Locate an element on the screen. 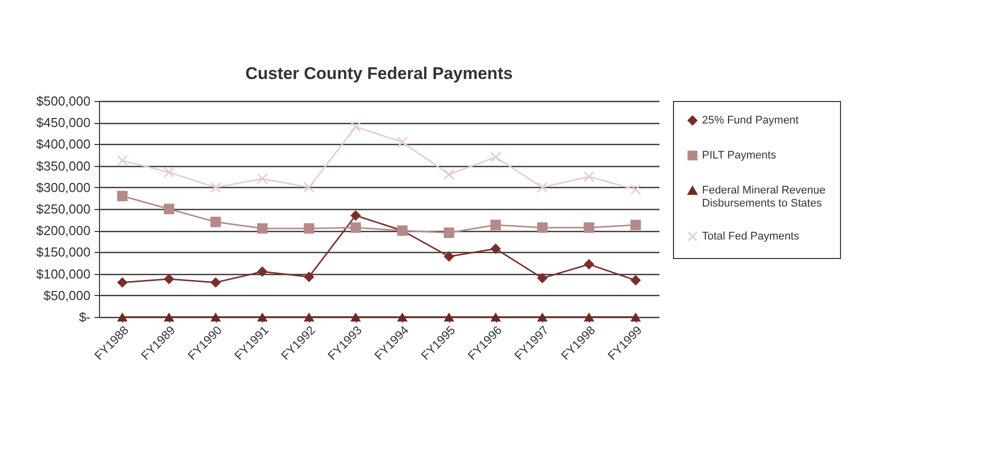  y-tick-label: $- is located at coordinates (84, 317).